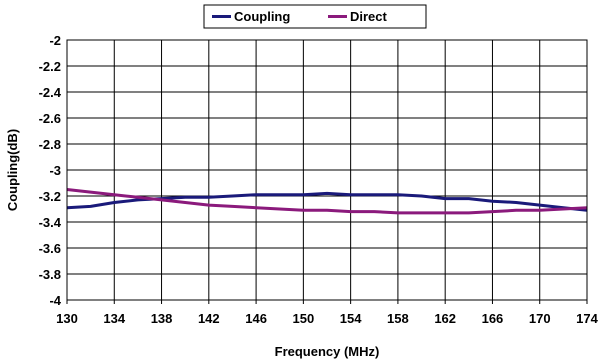  Describe the element at coordinates (50, 66) in the screenshot. I see `y-tick-label: -2.2` at that location.